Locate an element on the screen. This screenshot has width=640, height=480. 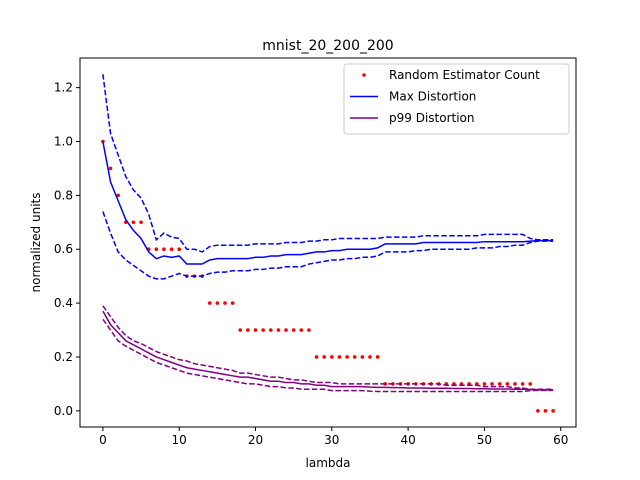
legend-label: Random Estimator Count is located at coordinates (464, 75).